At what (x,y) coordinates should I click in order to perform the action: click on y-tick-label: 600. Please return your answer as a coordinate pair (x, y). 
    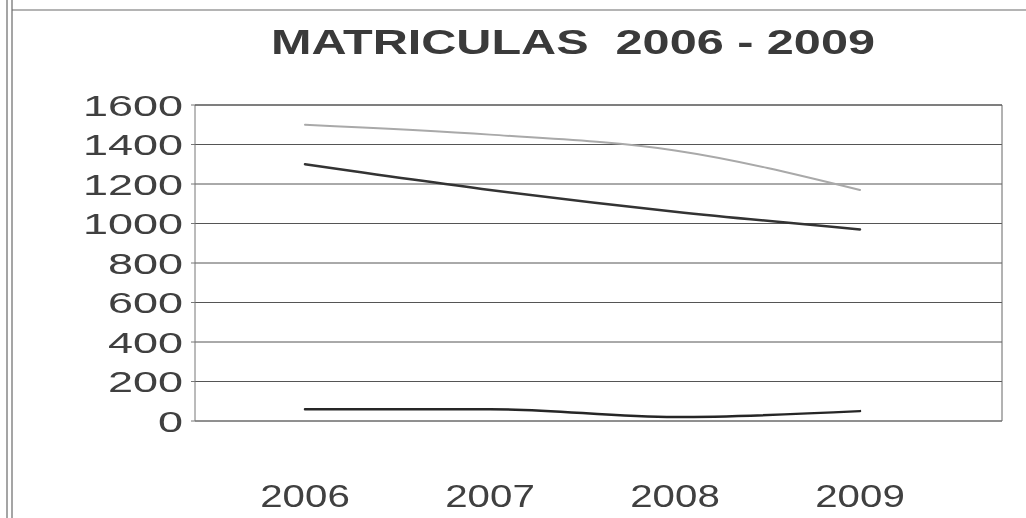
    Looking at the image, I should click on (145, 302).